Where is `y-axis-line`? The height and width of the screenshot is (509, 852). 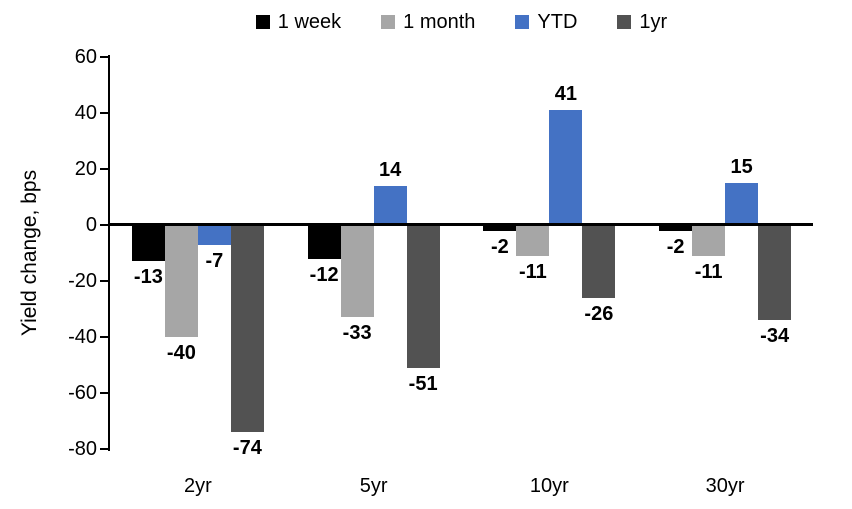 y-axis-line is located at coordinates (109, 253).